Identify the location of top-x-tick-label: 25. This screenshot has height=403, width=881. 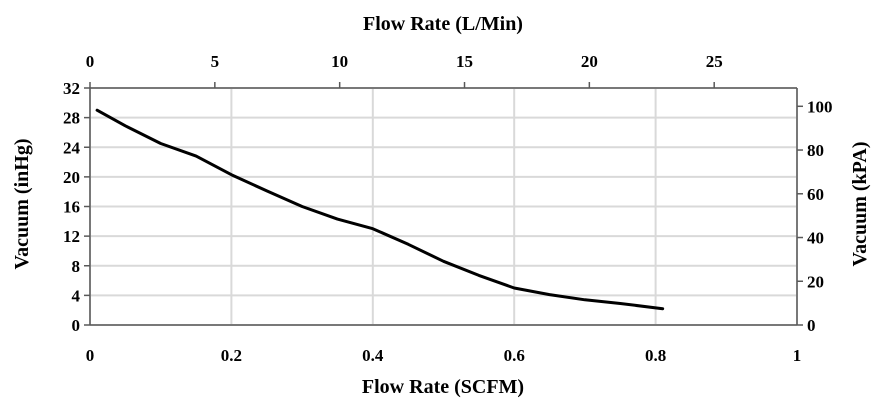
(714, 61).